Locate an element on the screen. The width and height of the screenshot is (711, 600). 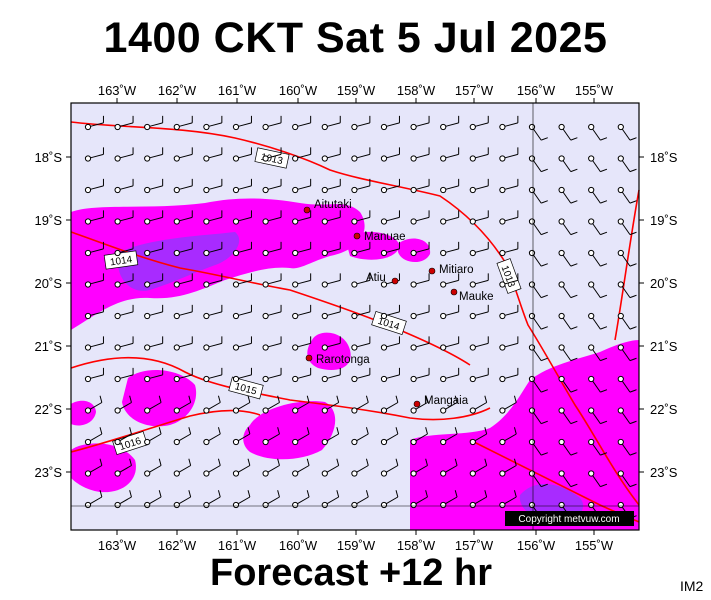
isobar-label-3: 1014 is located at coordinates (121, 260).